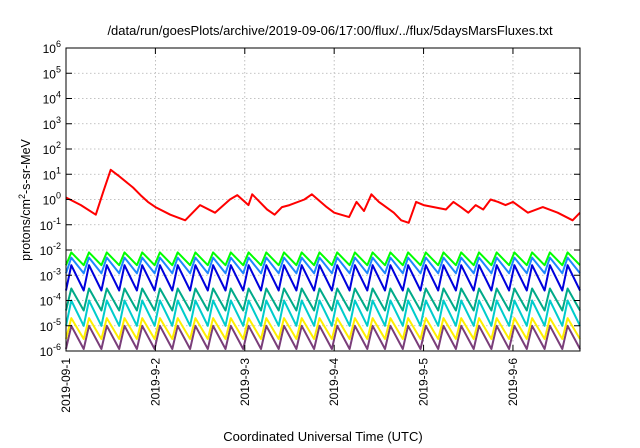  Describe the element at coordinates (424, 382) in the screenshot. I see `x-tick-label: 2019-9-5` at that location.